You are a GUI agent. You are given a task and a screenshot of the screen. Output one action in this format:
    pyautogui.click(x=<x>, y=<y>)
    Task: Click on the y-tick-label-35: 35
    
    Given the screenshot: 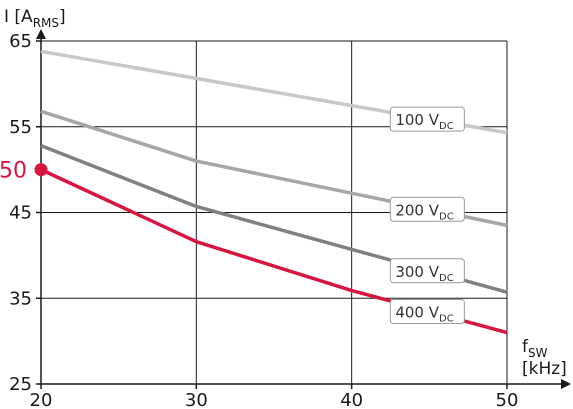 What is the action you would take?
    pyautogui.click(x=20, y=298)
    